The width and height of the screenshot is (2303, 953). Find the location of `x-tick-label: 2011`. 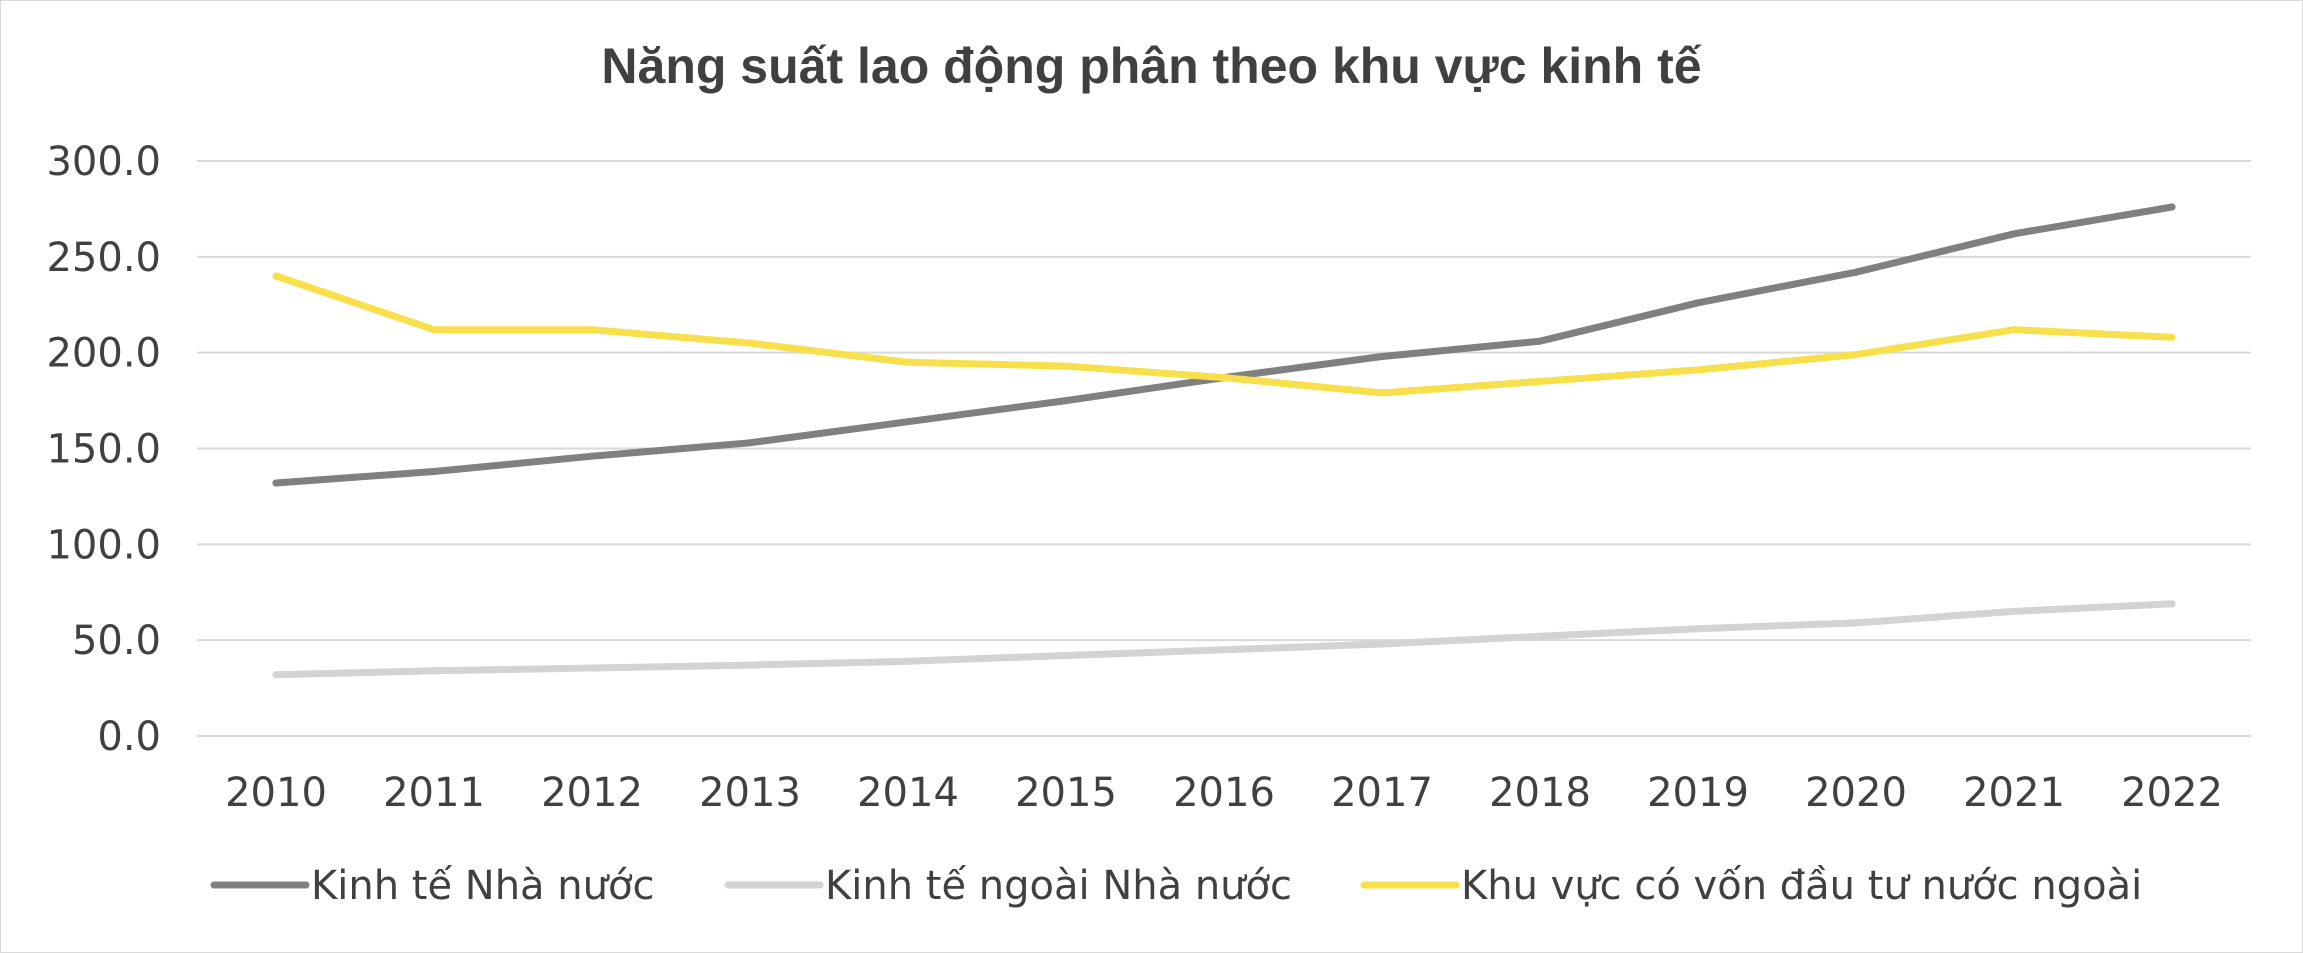

x-tick-label: 2011 is located at coordinates (434, 793).